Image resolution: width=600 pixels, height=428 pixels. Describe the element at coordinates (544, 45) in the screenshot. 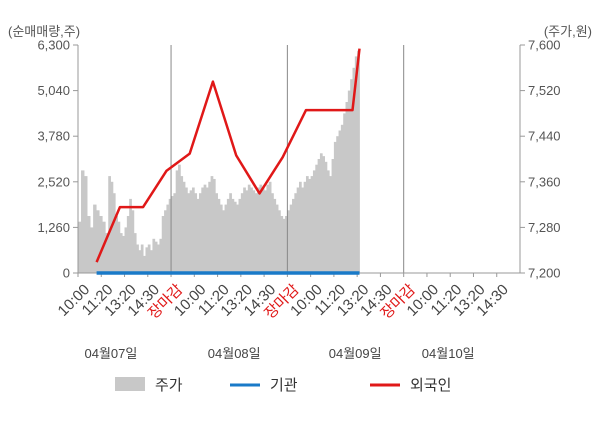

I see `right-tick-label: 7,600` at that location.